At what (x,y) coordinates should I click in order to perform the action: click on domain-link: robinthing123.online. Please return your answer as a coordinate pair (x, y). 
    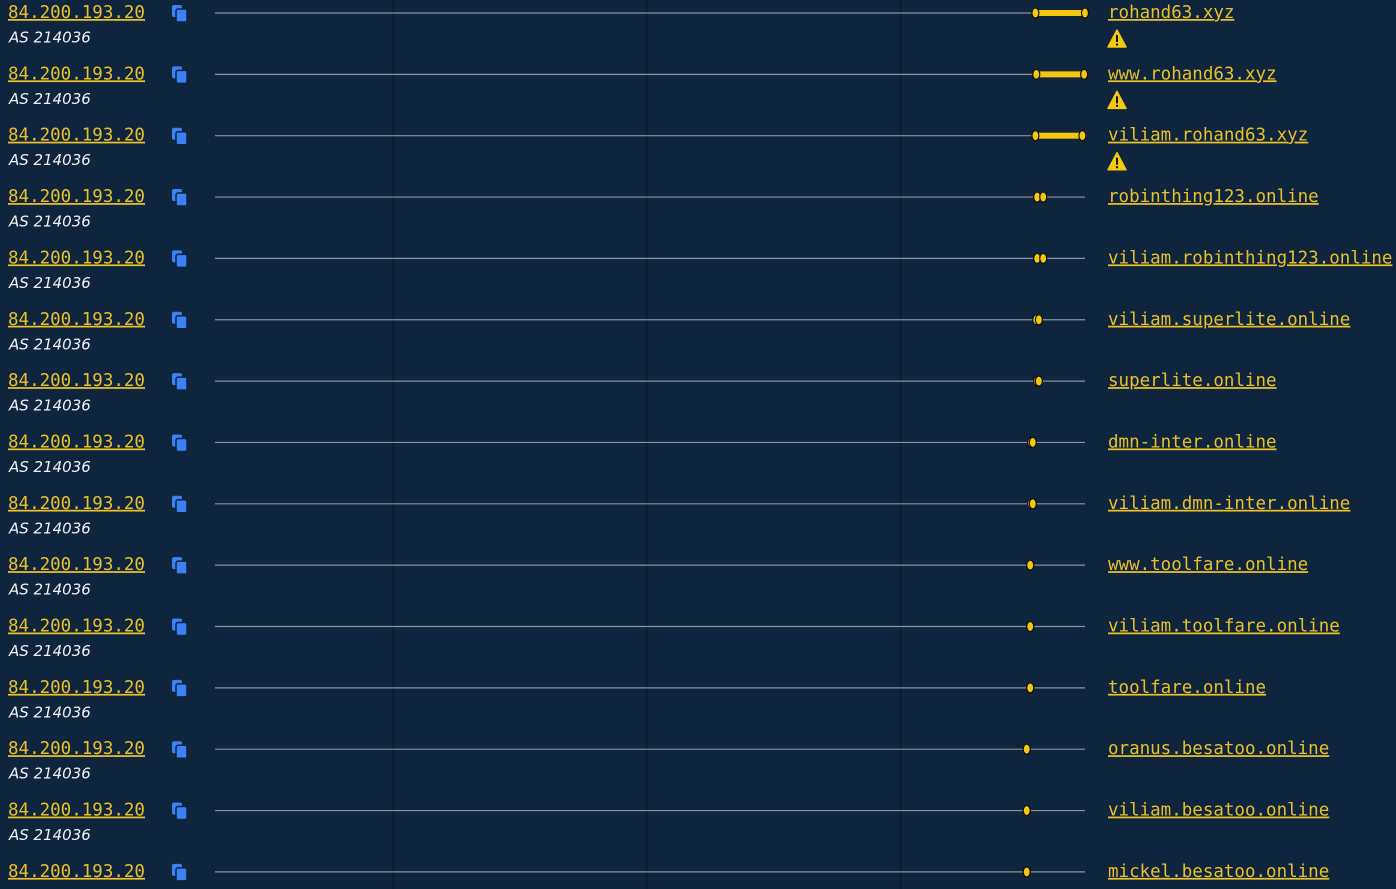
    Looking at the image, I should click on (1213, 197).